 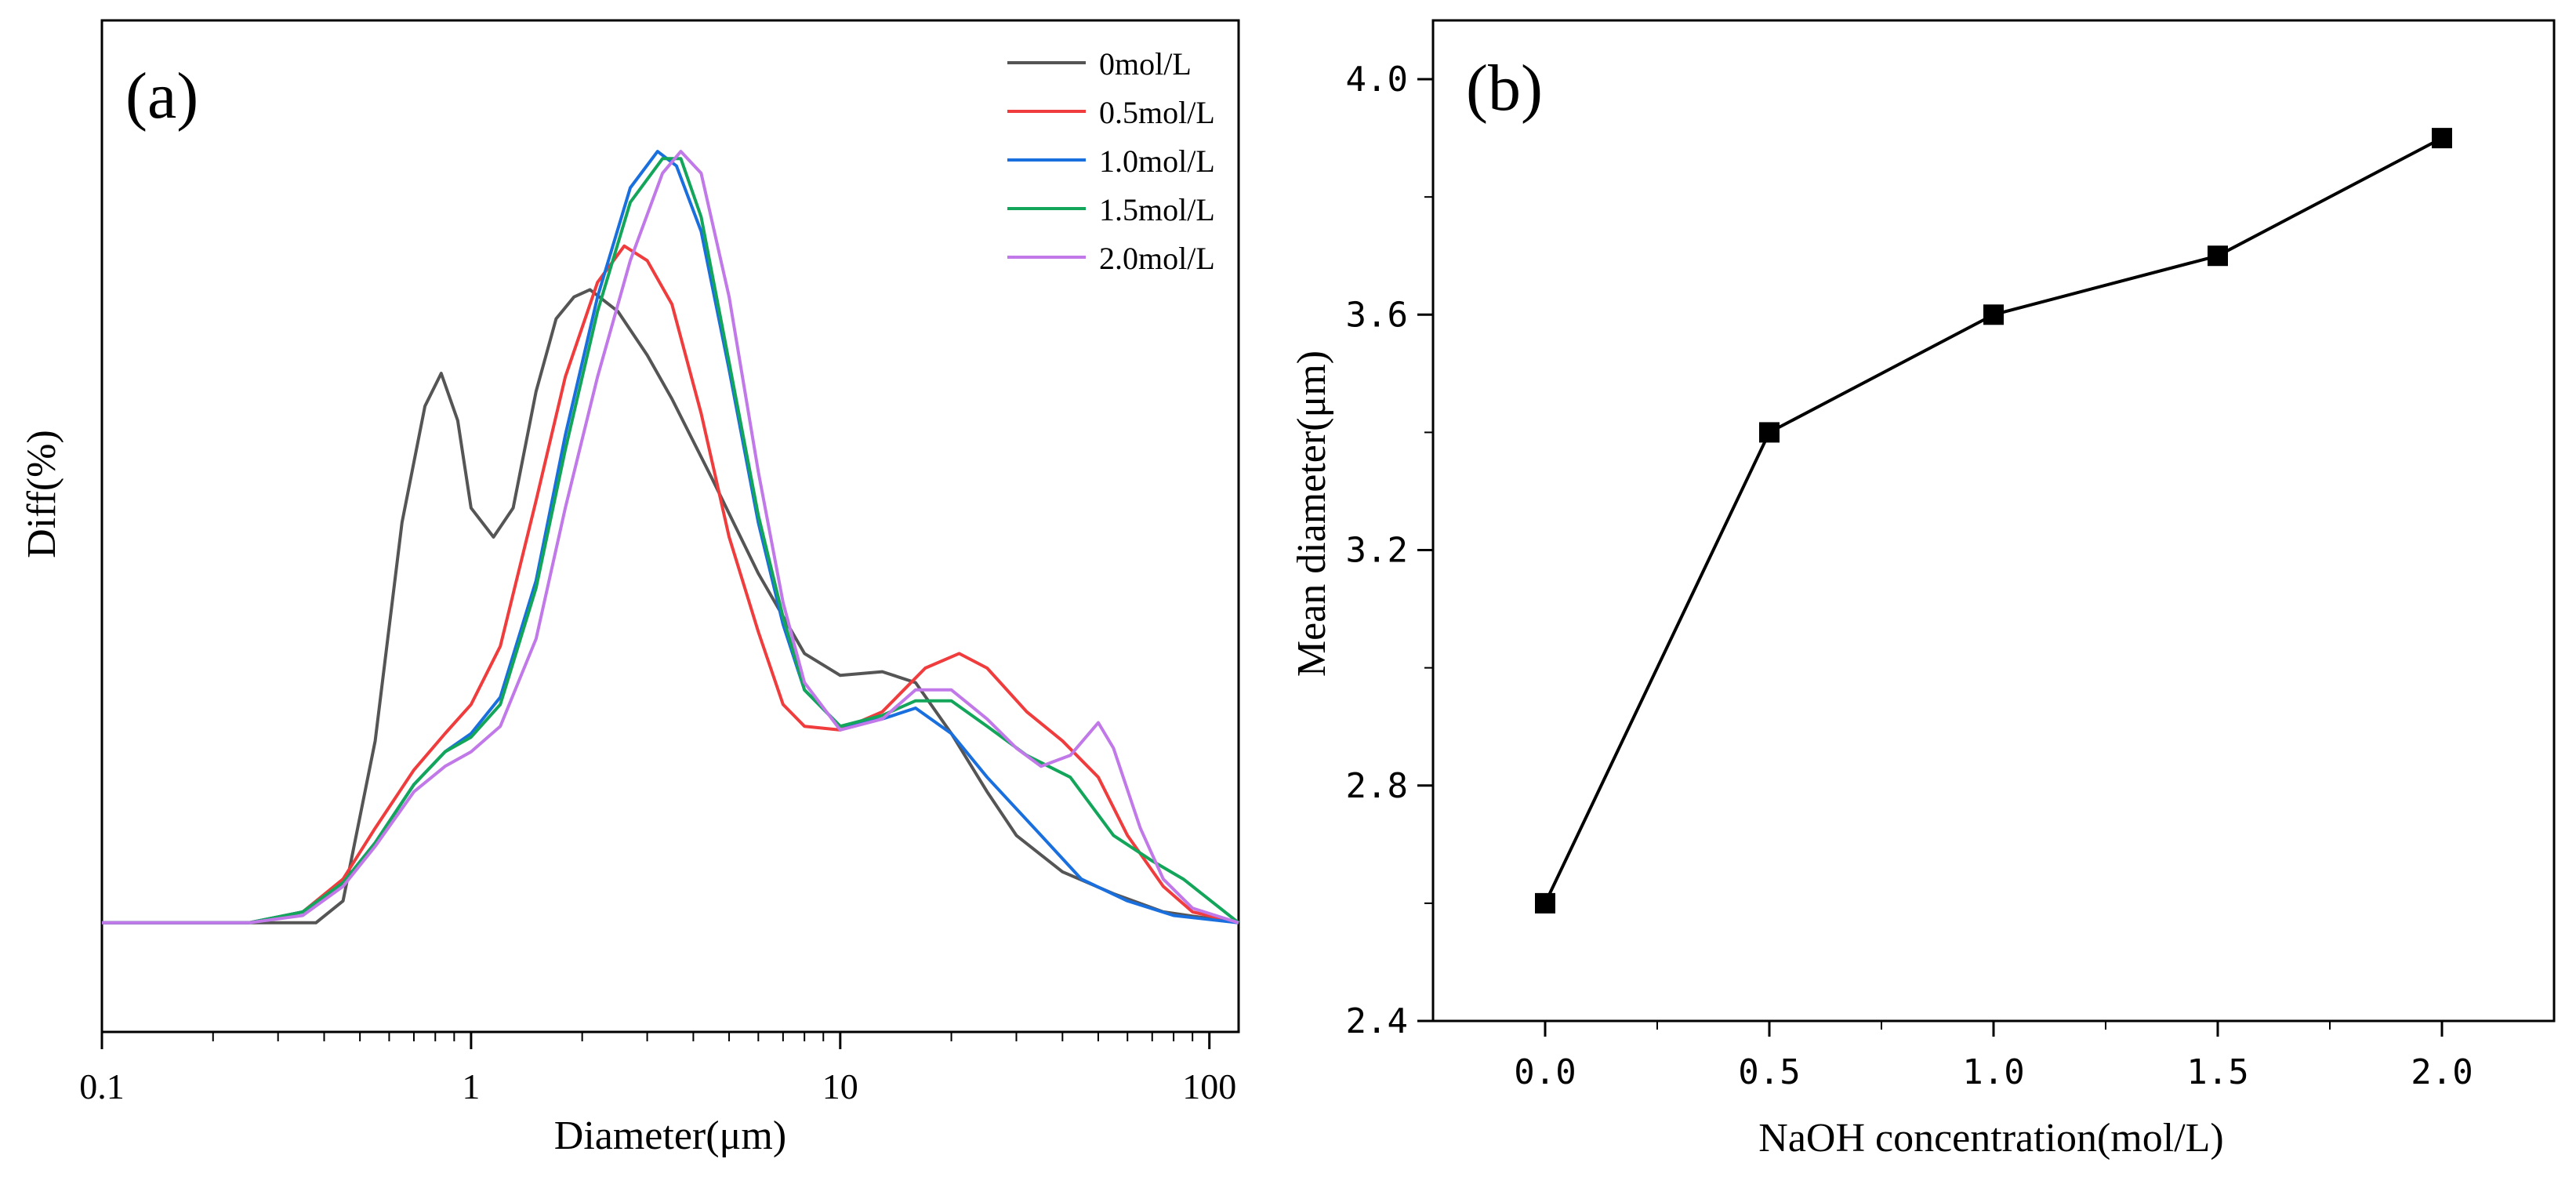 I want to click on legend-entry: 2.0mol/L, so click(x=1157, y=259).